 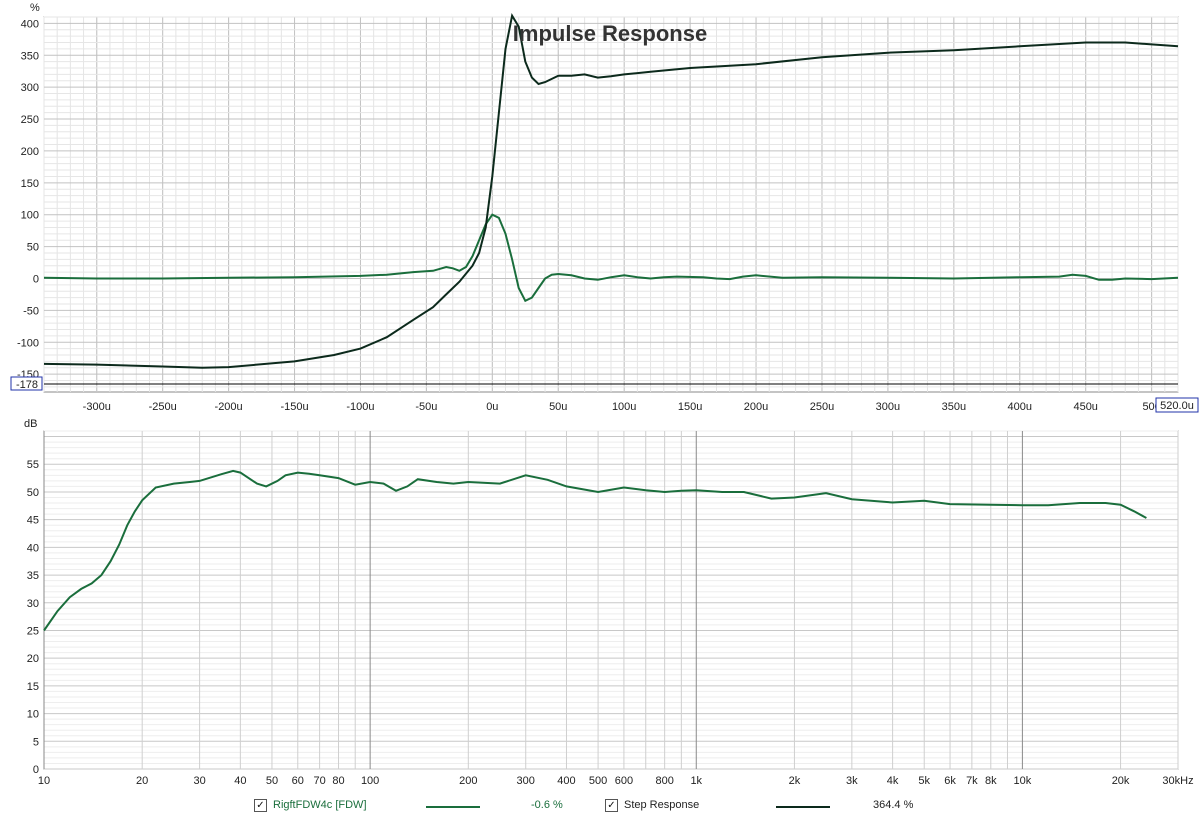 I want to click on freq-x-tick-label: 10, so click(x=44, y=781).